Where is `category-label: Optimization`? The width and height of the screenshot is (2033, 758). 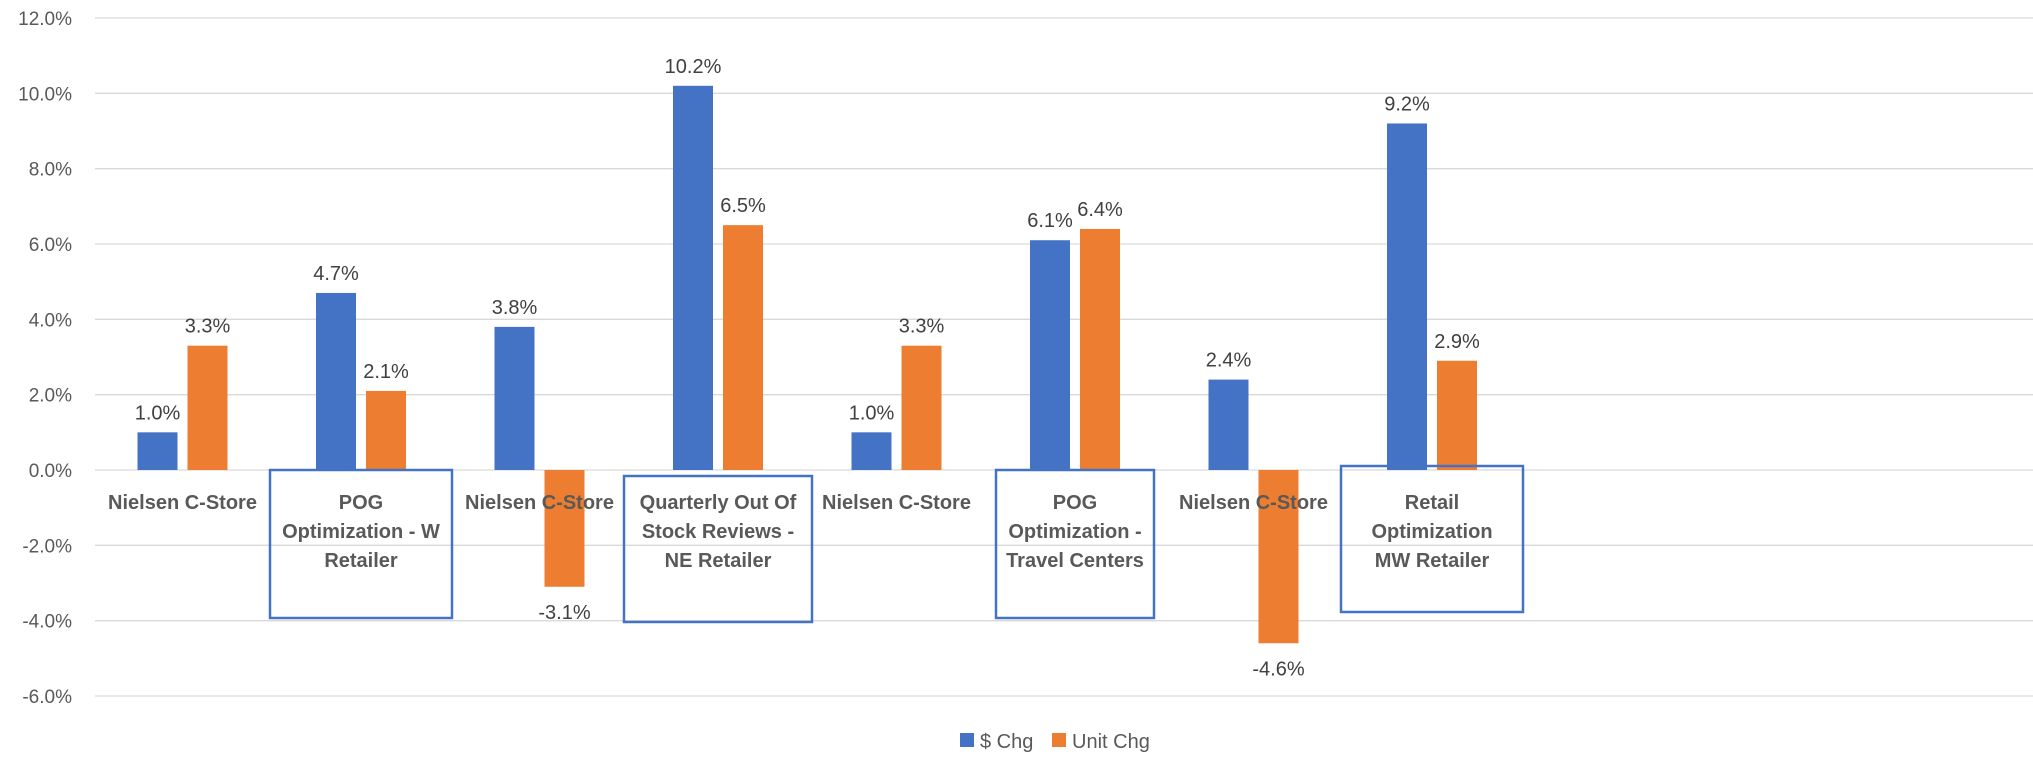
category-label: Optimization is located at coordinates (1431, 532).